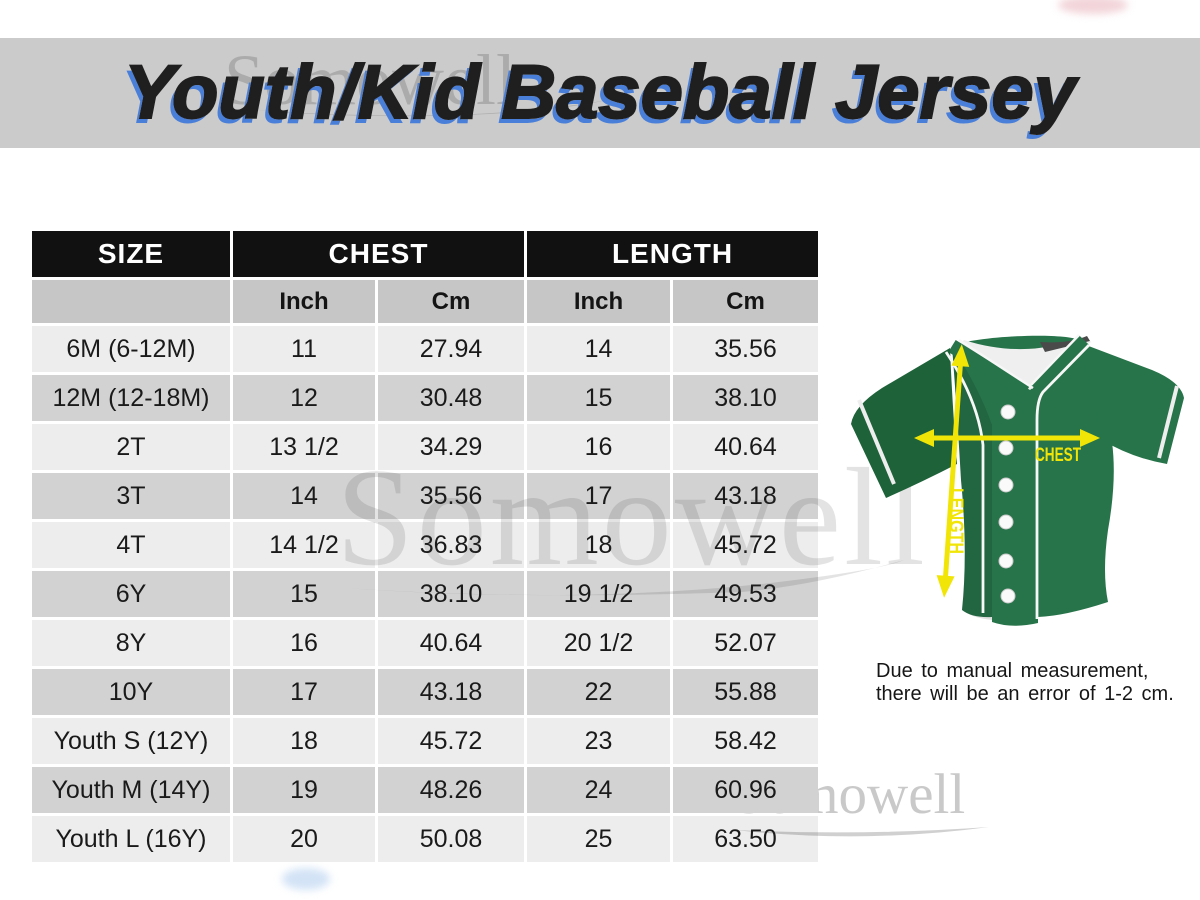 Image resolution: width=1200 pixels, height=900 pixels. Describe the element at coordinates (996, 364) in the screenshot. I see `piping-left-inner` at that location.